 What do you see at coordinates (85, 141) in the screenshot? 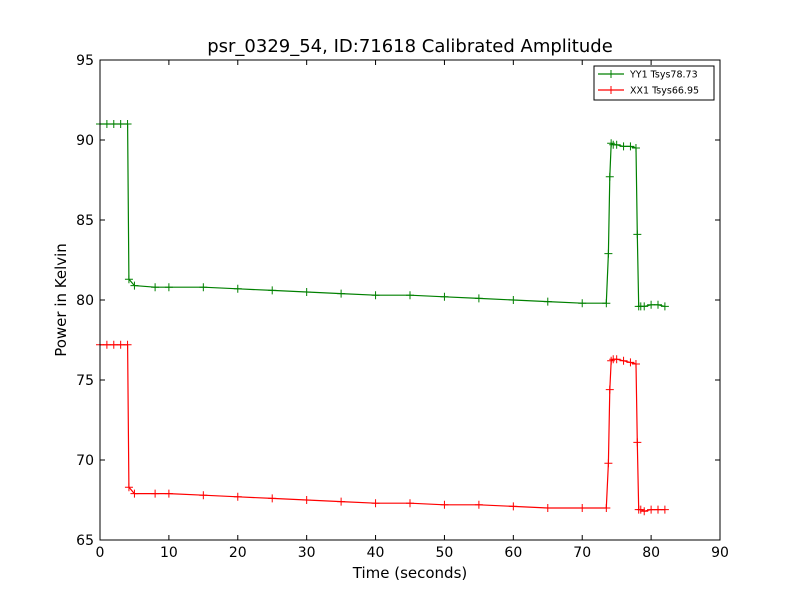
I see `y-tick-label: 90` at bounding box center [85, 141].